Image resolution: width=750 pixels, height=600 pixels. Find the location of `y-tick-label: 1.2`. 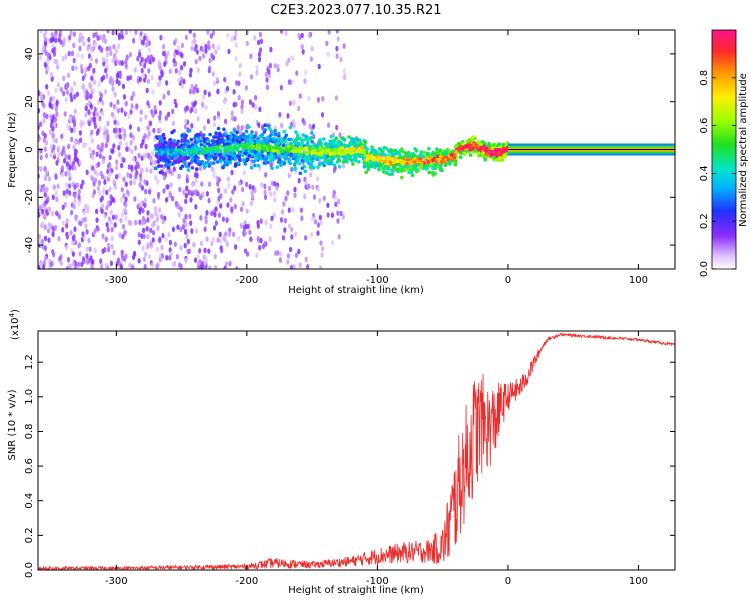

y-tick-label: 1.2 is located at coordinates (29, 362).